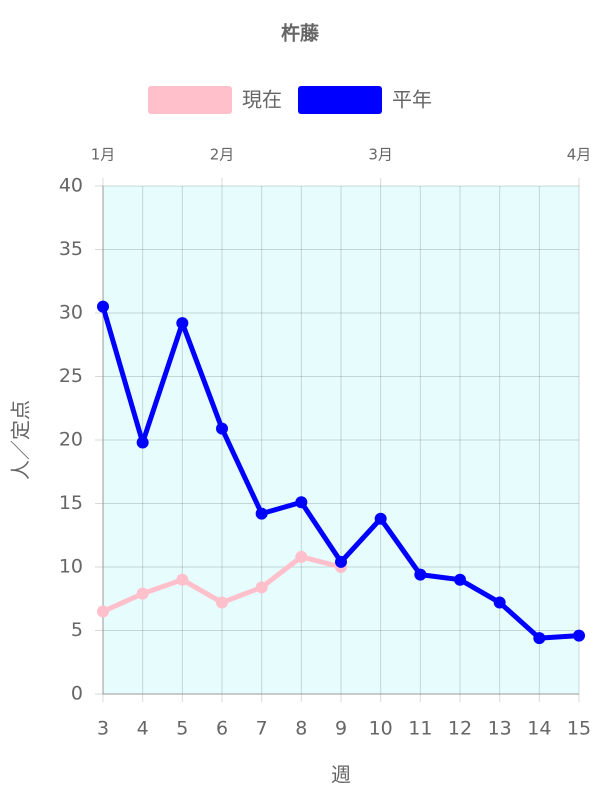 Image resolution: width=600 pixels, height=800 pixels. Describe the element at coordinates (262, 729) in the screenshot. I see `x-tick-label: 7` at that location.